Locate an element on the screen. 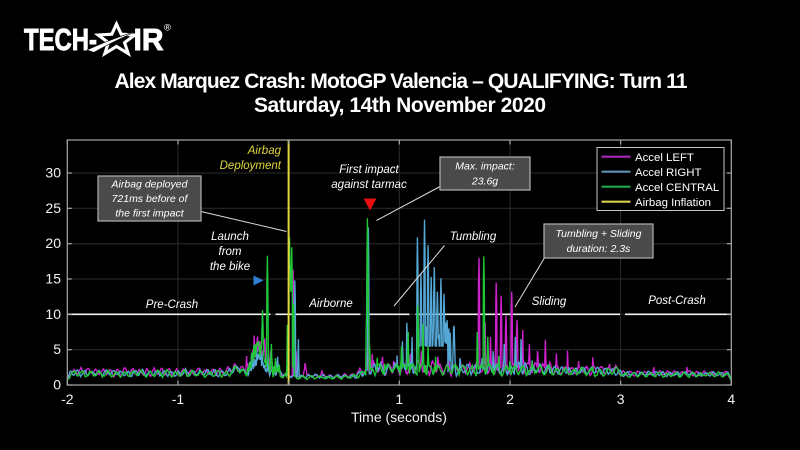 This screenshot has height=450, width=800. svg-text: Pre-Crash is located at coordinates (172, 305).